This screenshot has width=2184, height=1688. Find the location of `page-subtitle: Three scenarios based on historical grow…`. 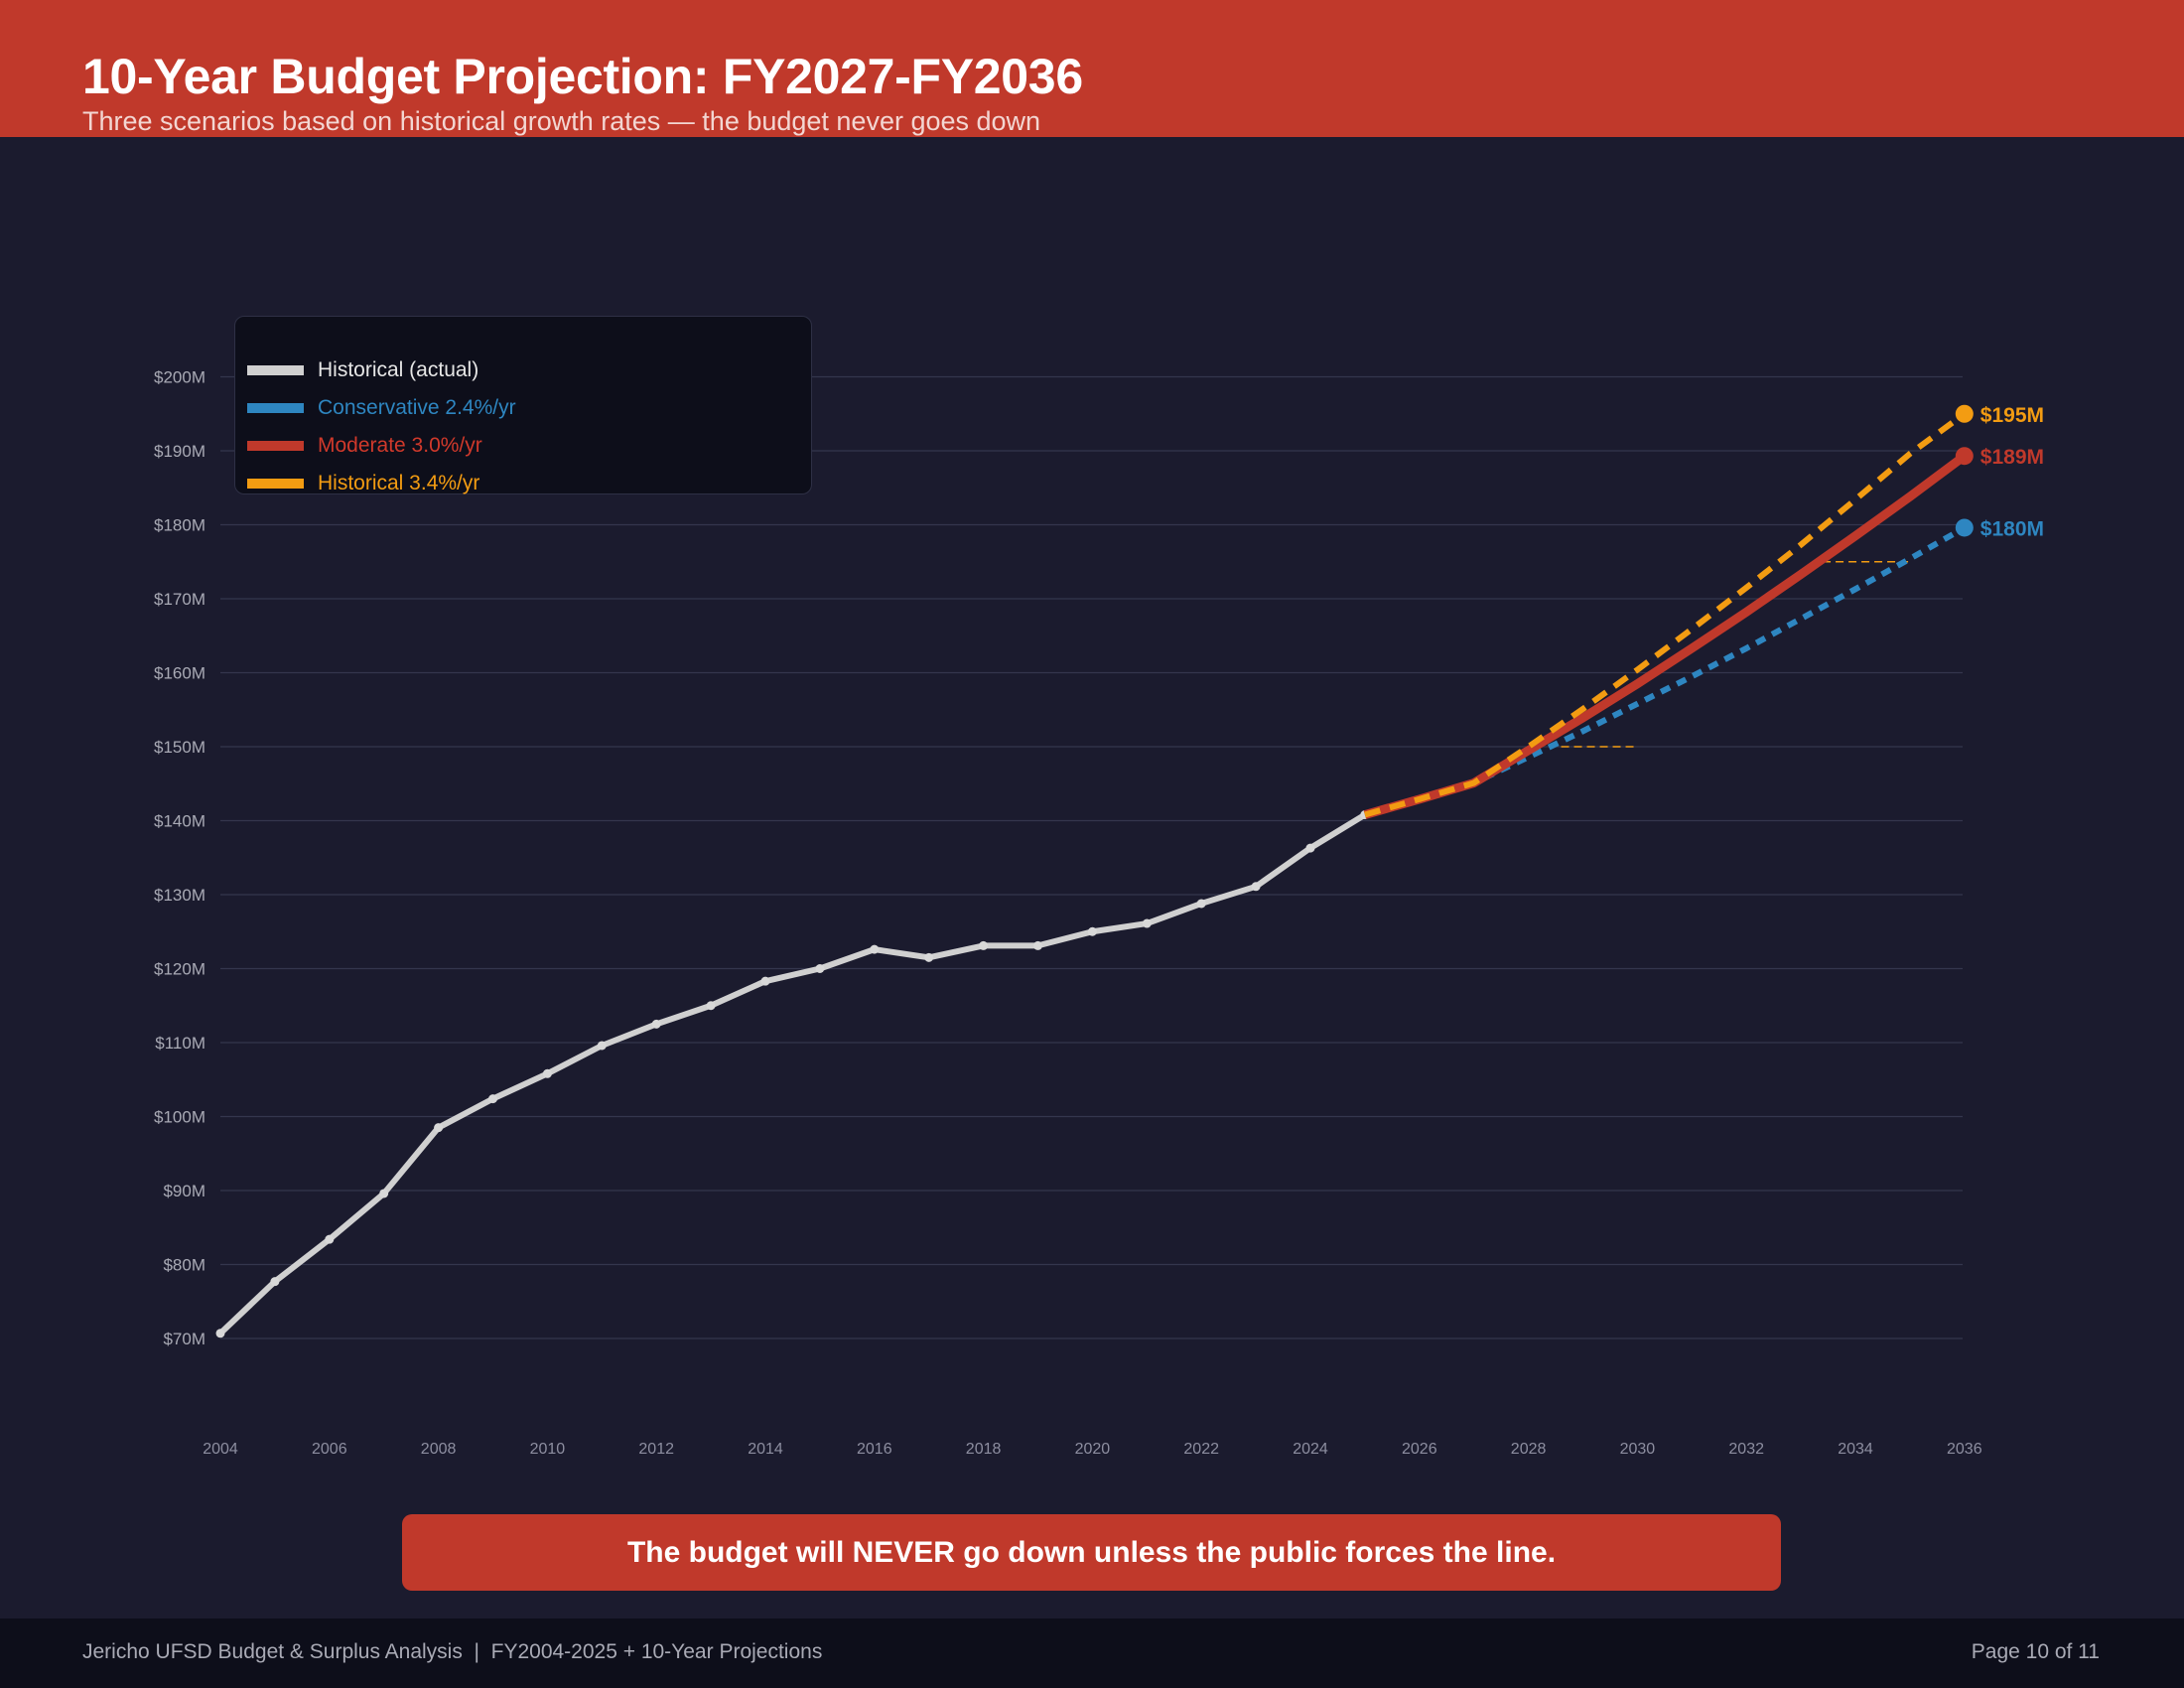

page-subtitle: Three scenarios based on historical grow… is located at coordinates (561, 121).